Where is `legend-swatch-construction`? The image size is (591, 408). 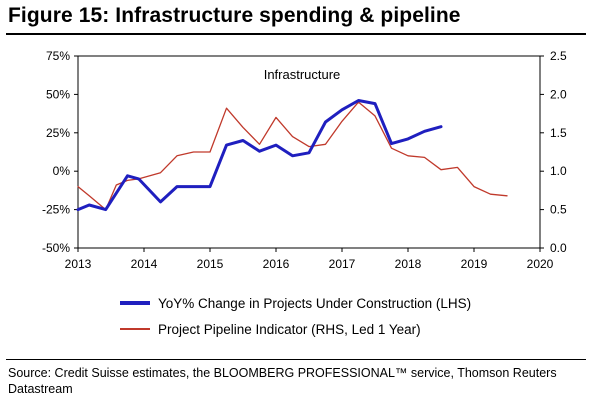 legend-swatch-construction is located at coordinates (135, 303).